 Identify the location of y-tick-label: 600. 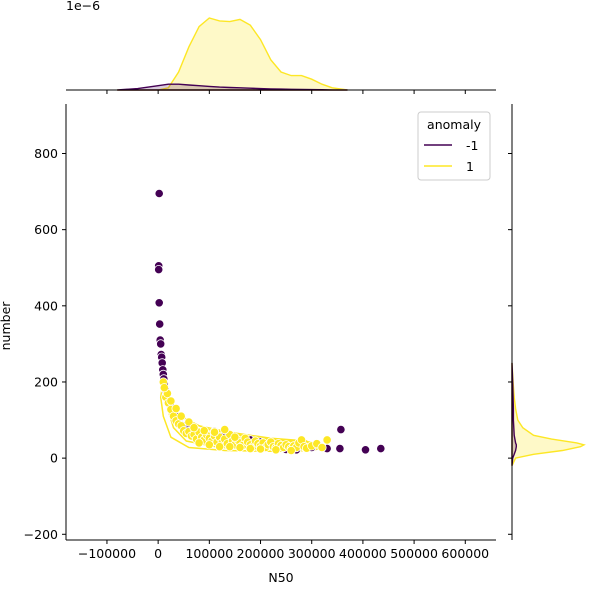
(46, 229).